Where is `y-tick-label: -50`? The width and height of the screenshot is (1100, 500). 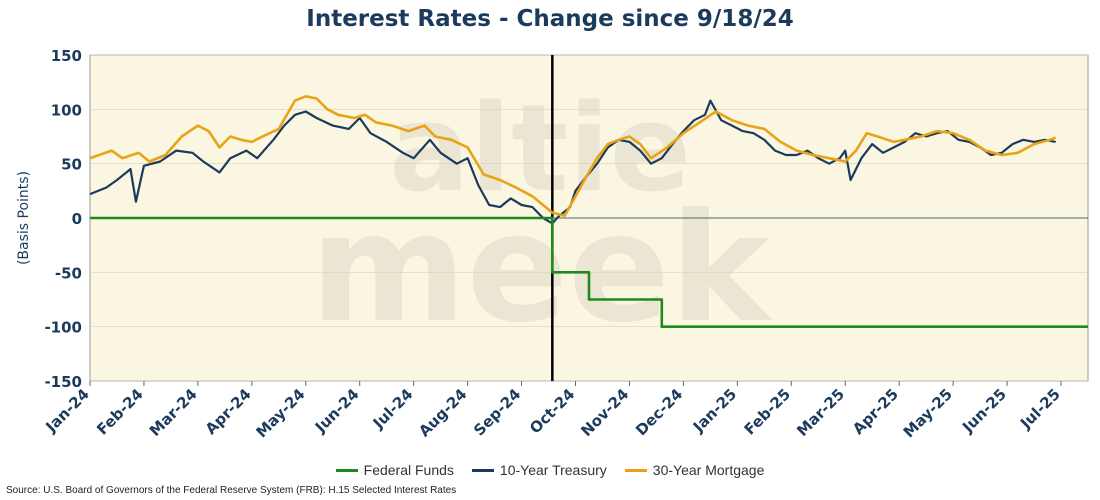
y-tick-label: -50 is located at coordinates (68, 273).